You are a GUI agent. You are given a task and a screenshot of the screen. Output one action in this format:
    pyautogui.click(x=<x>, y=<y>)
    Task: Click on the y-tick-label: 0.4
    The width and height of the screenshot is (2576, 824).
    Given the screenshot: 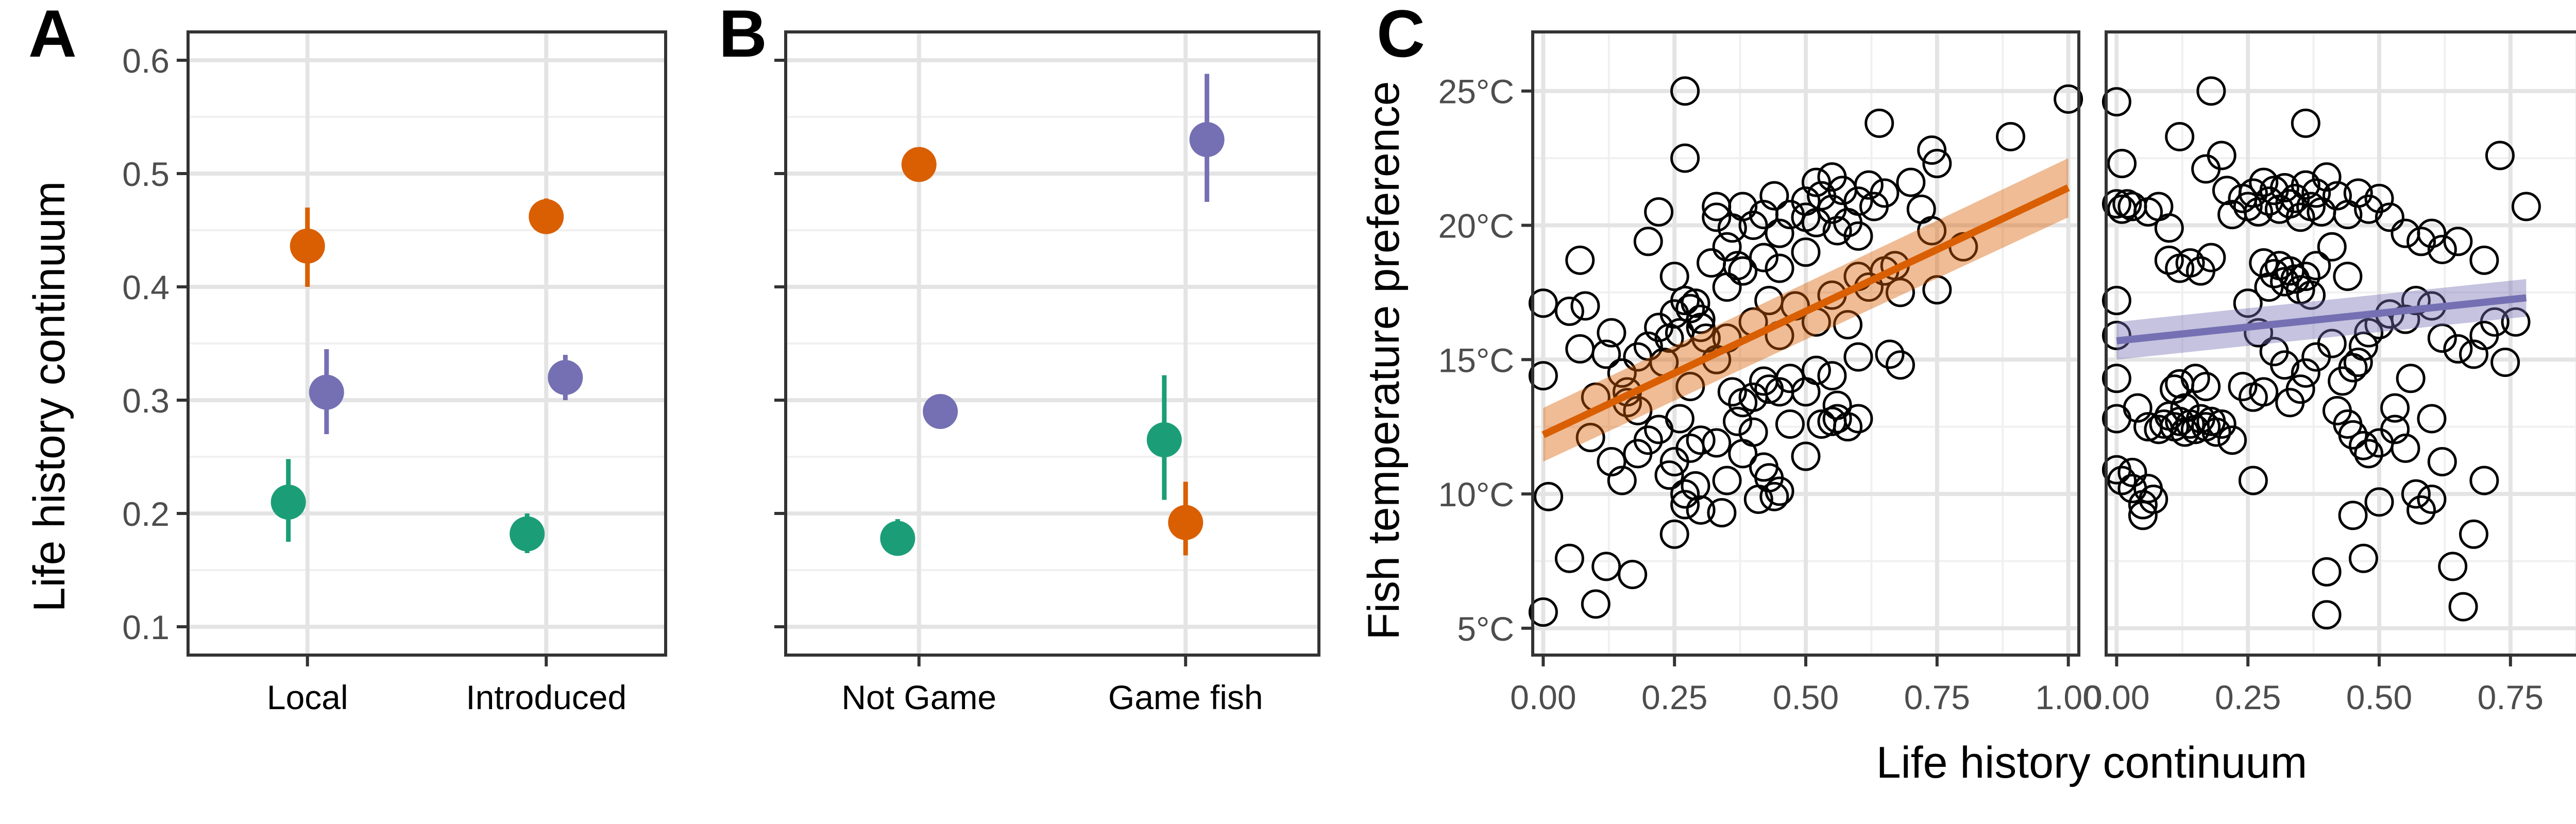 What is the action you would take?
    pyautogui.click(x=146, y=287)
    